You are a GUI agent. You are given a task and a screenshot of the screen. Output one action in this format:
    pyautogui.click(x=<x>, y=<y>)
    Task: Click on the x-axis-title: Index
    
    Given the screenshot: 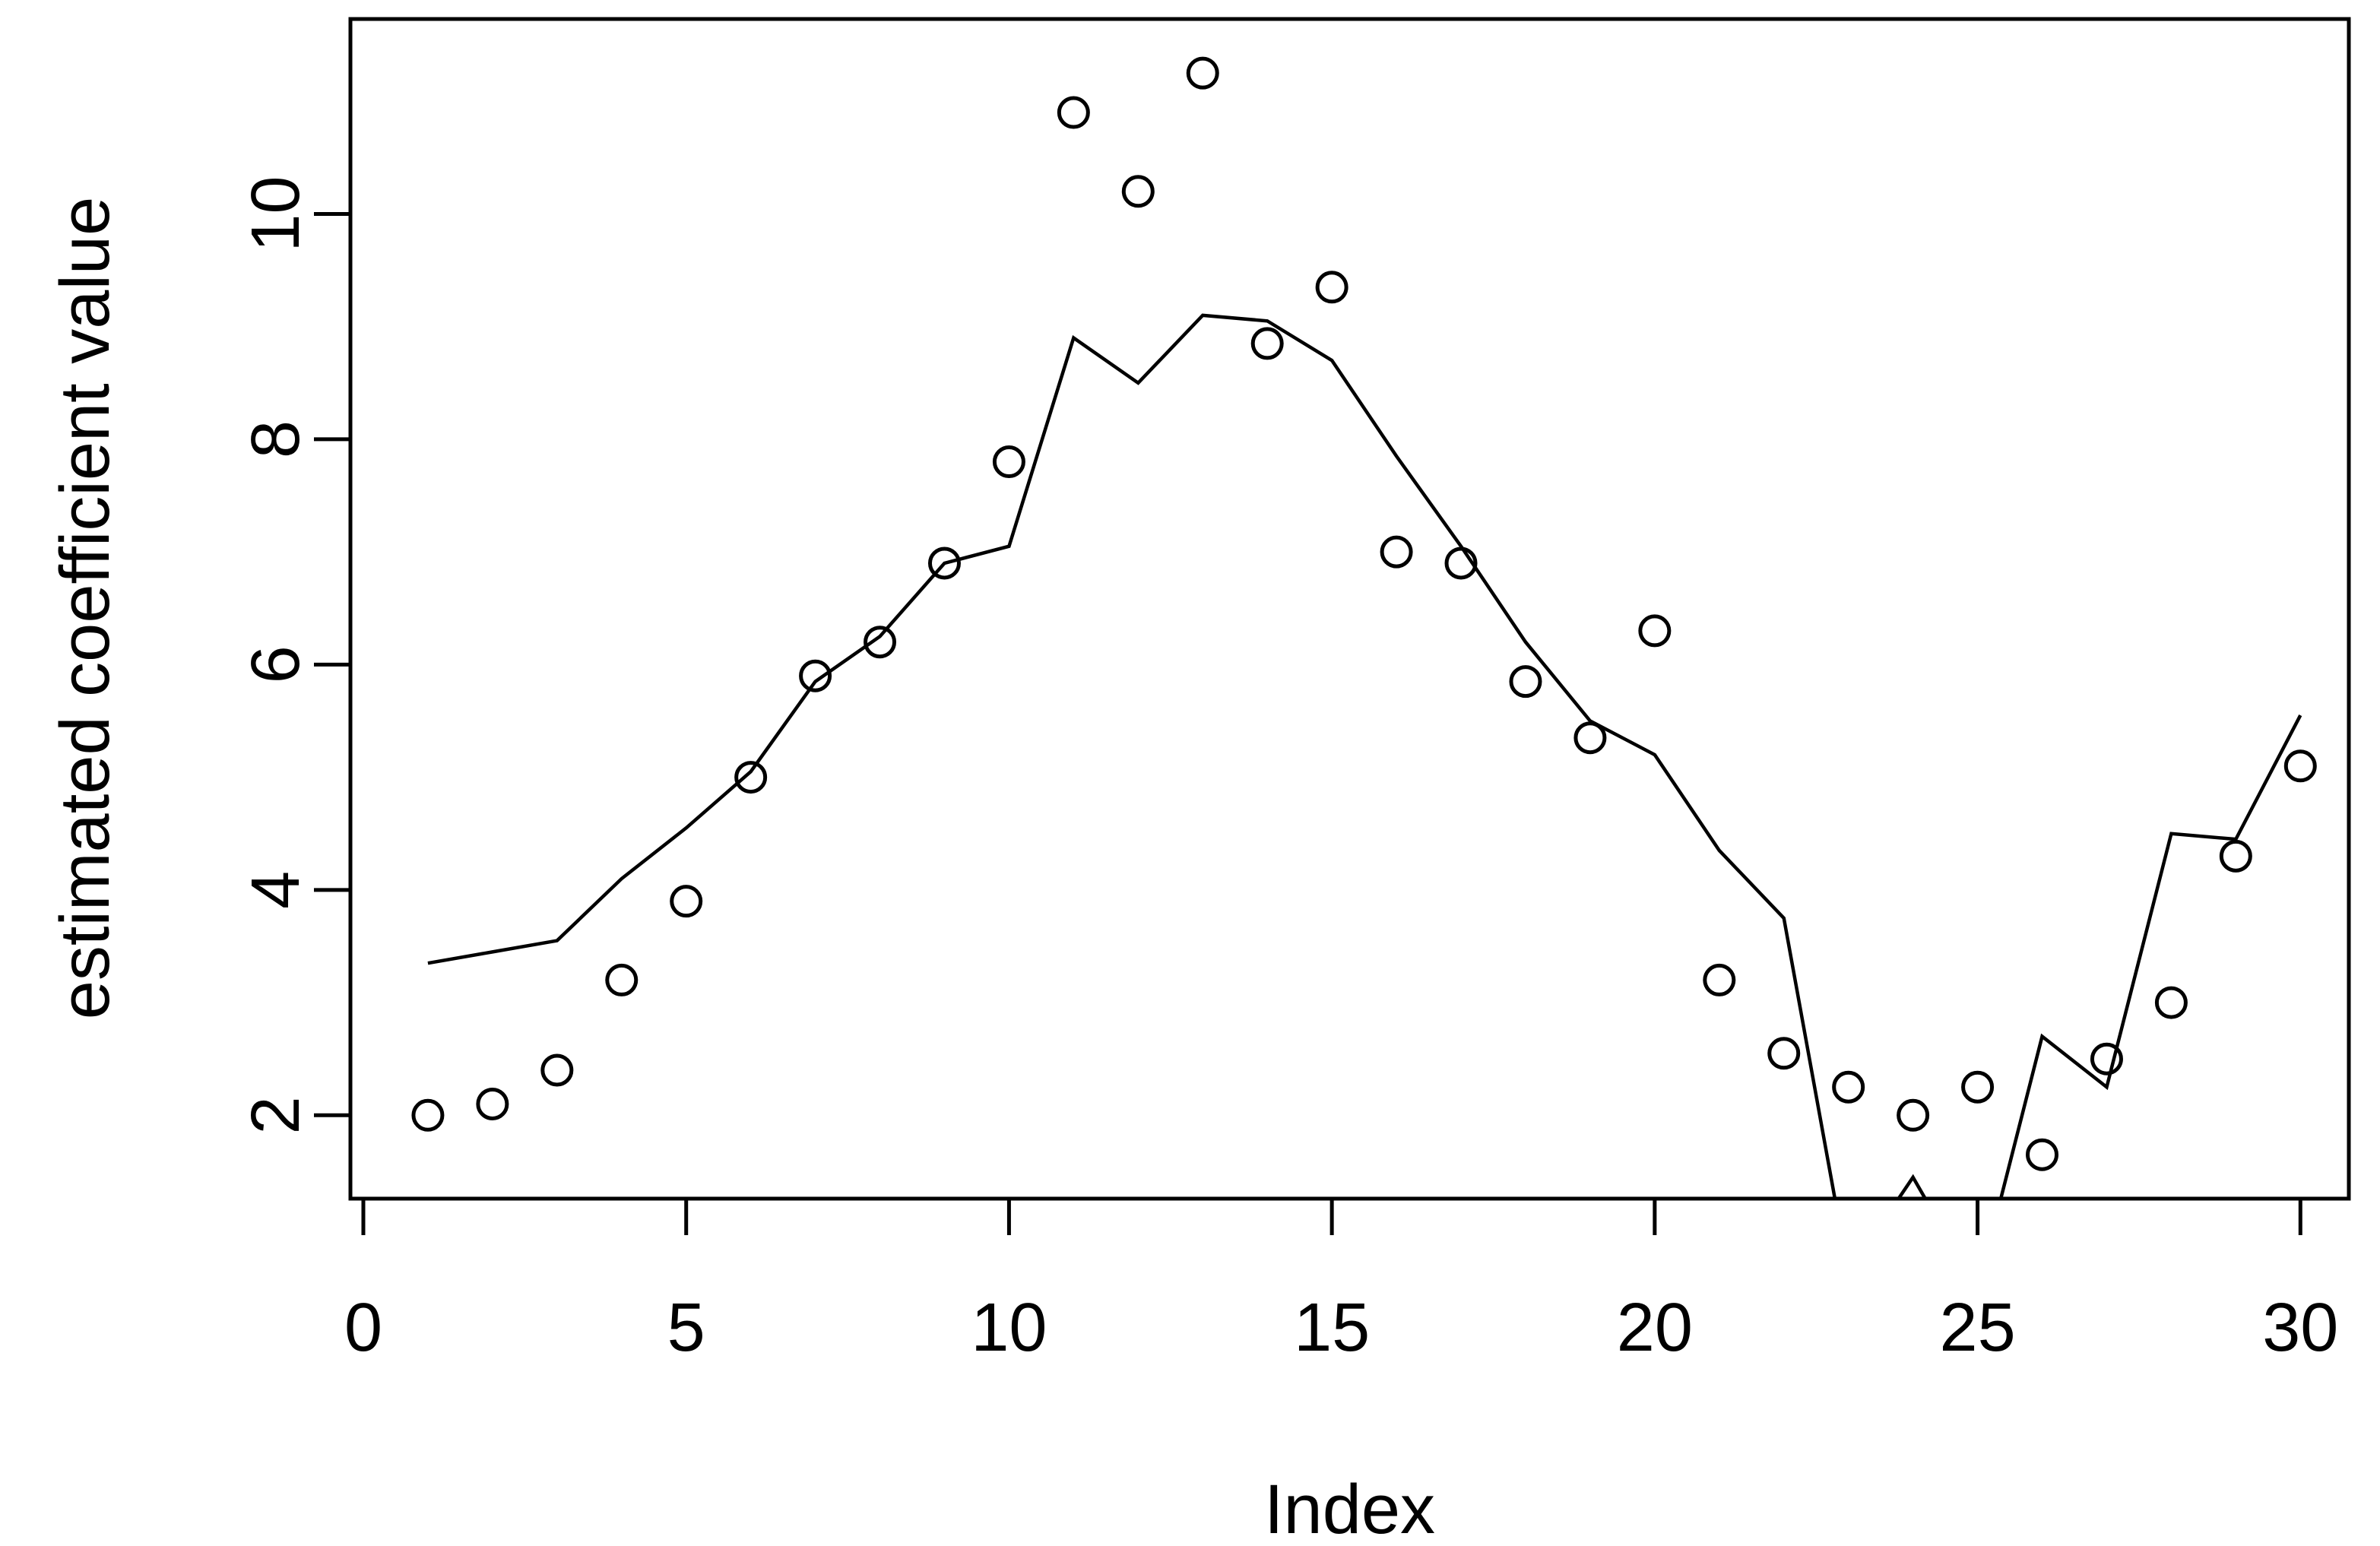 What is the action you would take?
    pyautogui.click(x=1349, y=1508)
    